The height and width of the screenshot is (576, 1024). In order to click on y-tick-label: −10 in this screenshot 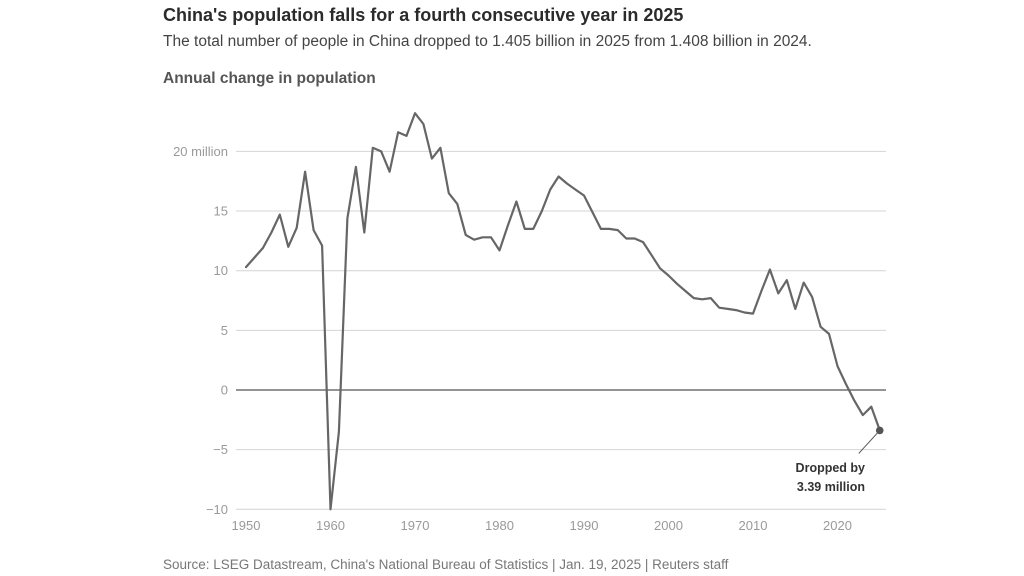, I will do `click(217, 509)`.